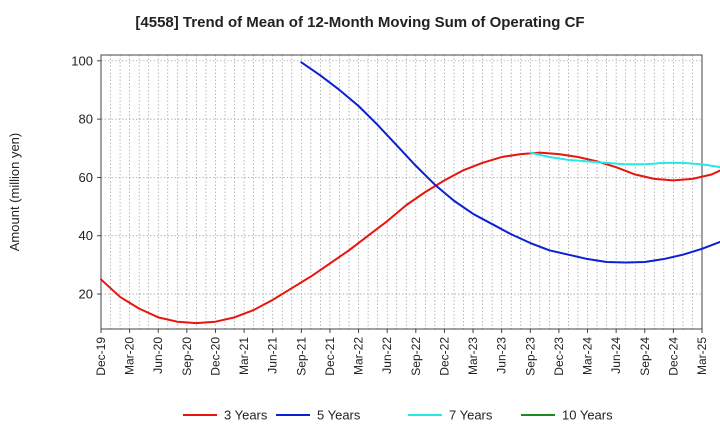 The height and width of the screenshot is (440, 720). I want to click on x-tick-label: Dec-22, so click(444, 356).